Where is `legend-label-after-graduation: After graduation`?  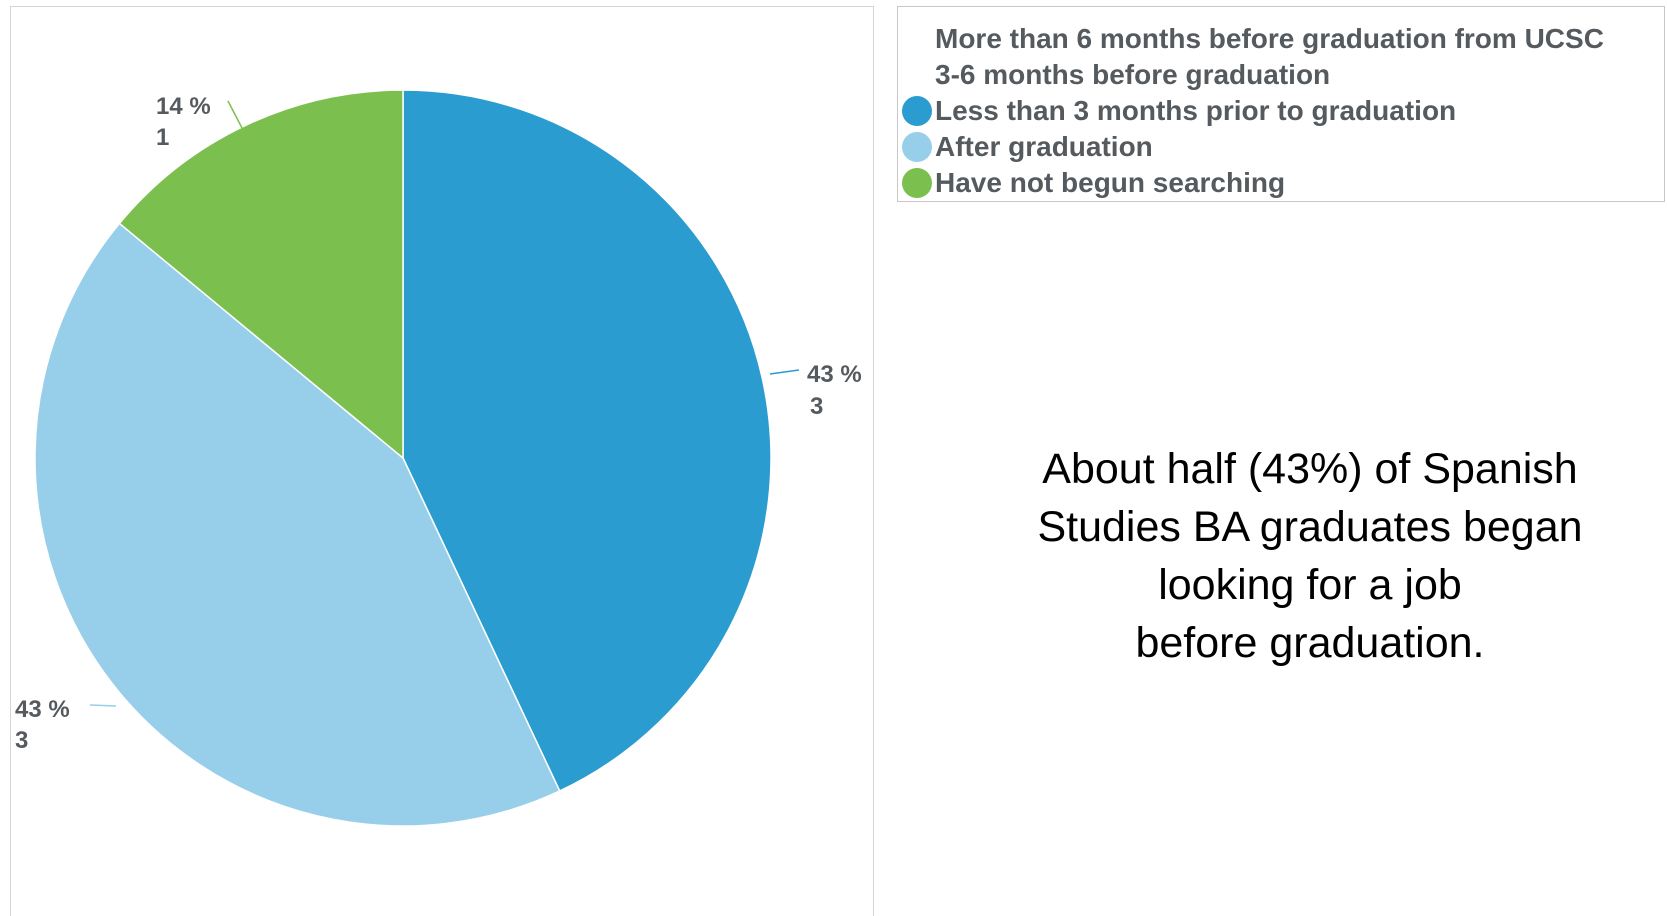 legend-label-after-graduation: After graduation is located at coordinates (1044, 146).